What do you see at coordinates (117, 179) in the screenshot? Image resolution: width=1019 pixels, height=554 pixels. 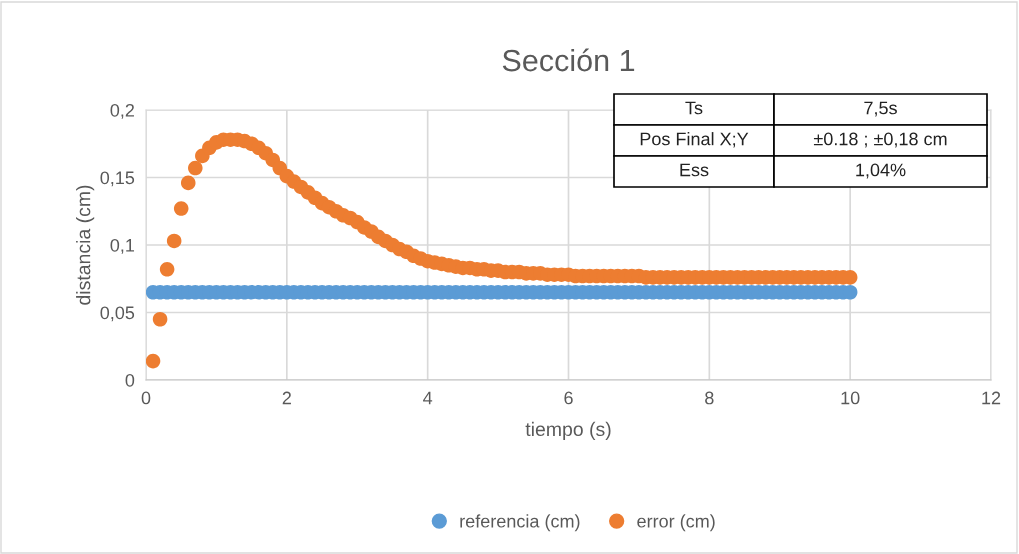 I see `y-tick-label: 0,15` at bounding box center [117, 179].